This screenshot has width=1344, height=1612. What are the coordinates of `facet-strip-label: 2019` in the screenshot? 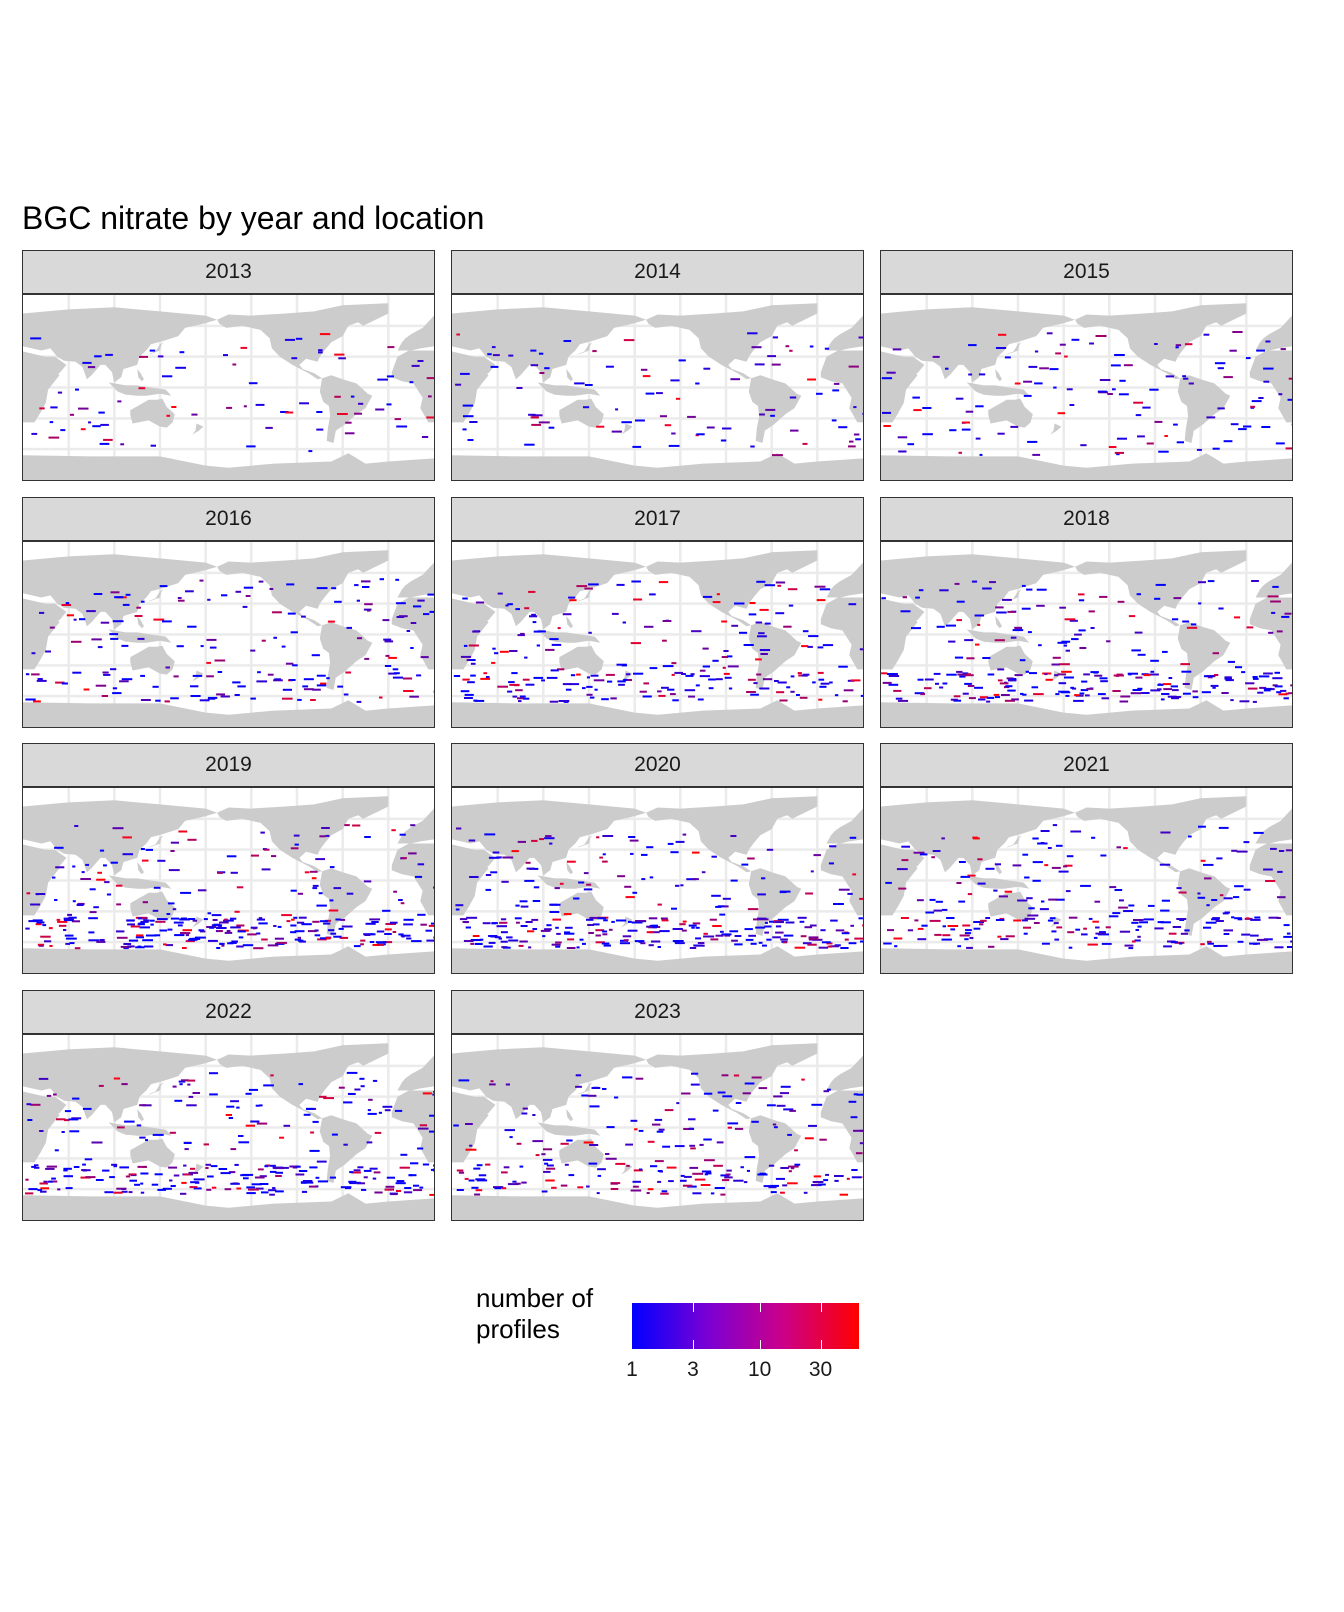 It's located at (228, 766).